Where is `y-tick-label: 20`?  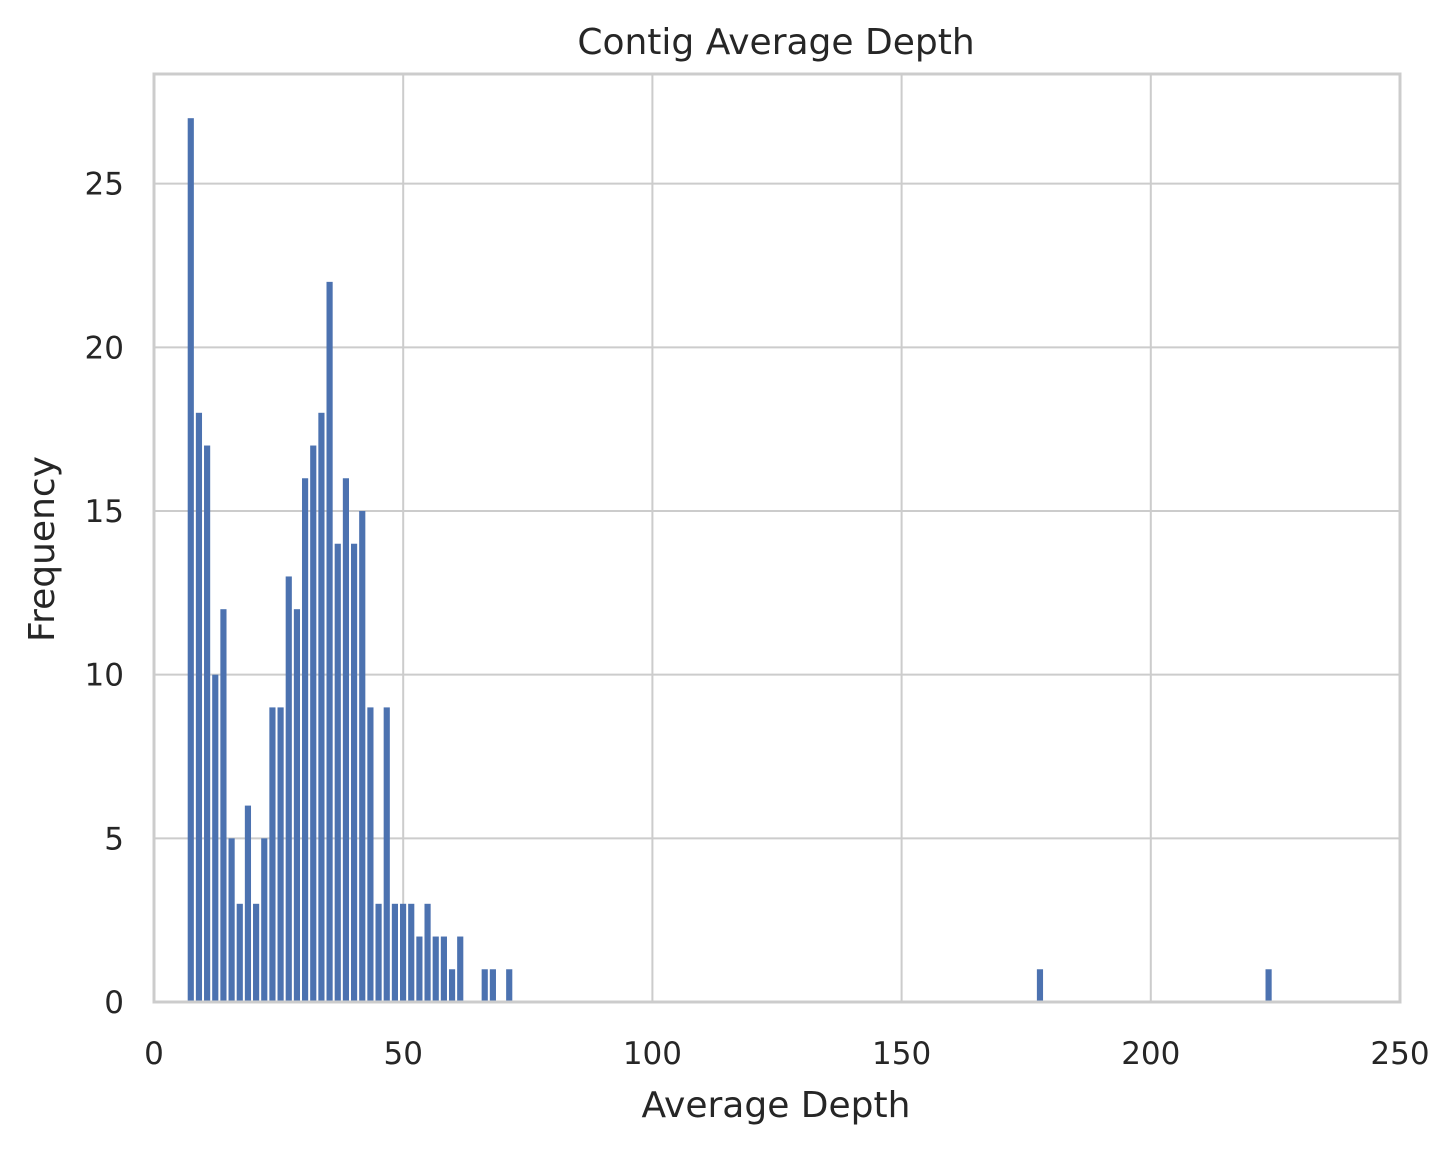 y-tick-label: 20 is located at coordinates (104, 348).